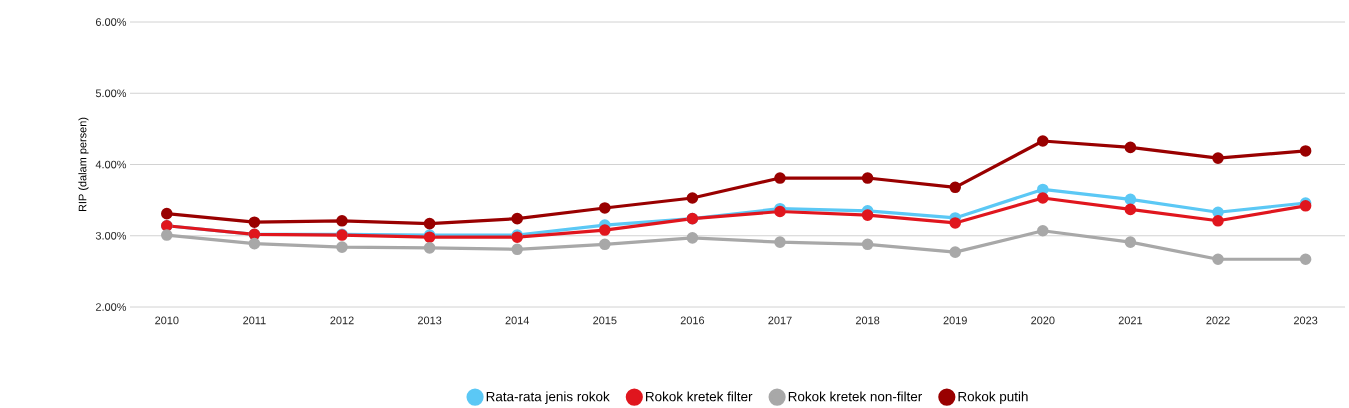  What do you see at coordinates (111, 93) in the screenshot?
I see `y-tick-label: 5.00%` at bounding box center [111, 93].